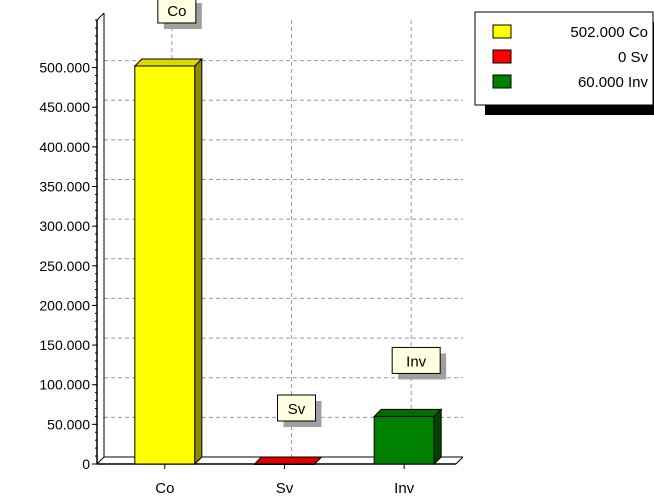  What do you see at coordinates (459, 460) in the screenshot?
I see `axis-corner-right` at bounding box center [459, 460].